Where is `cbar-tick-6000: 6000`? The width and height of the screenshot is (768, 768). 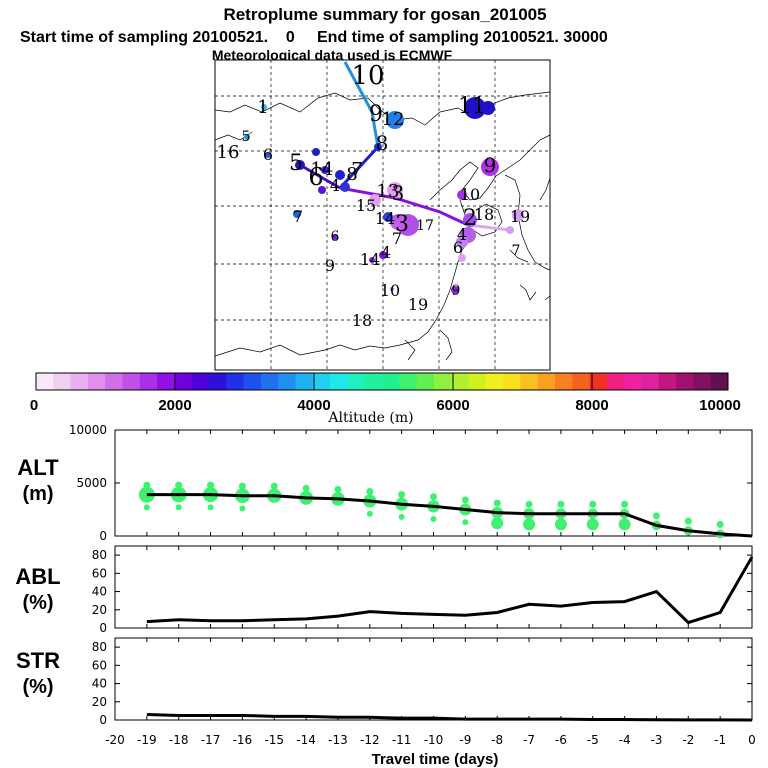
cbar-tick-6000: 6000 is located at coordinates (452, 405).